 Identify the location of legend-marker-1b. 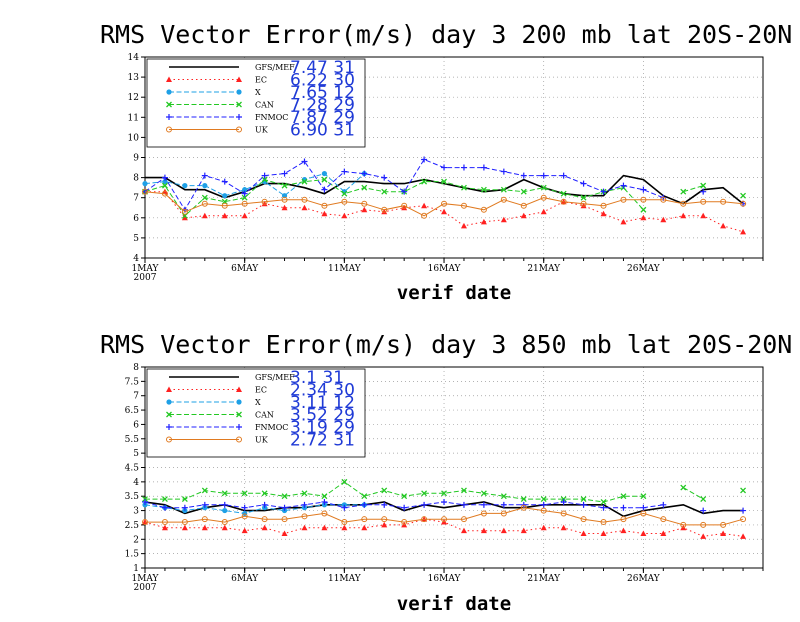
(239, 79).